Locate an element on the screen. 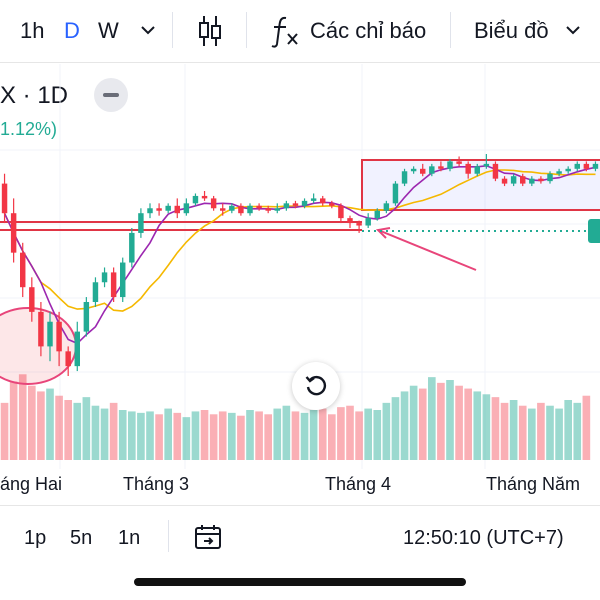 The height and width of the screenshot is (600, 600). collapse-legend-button is located at coordinates (111, 95).